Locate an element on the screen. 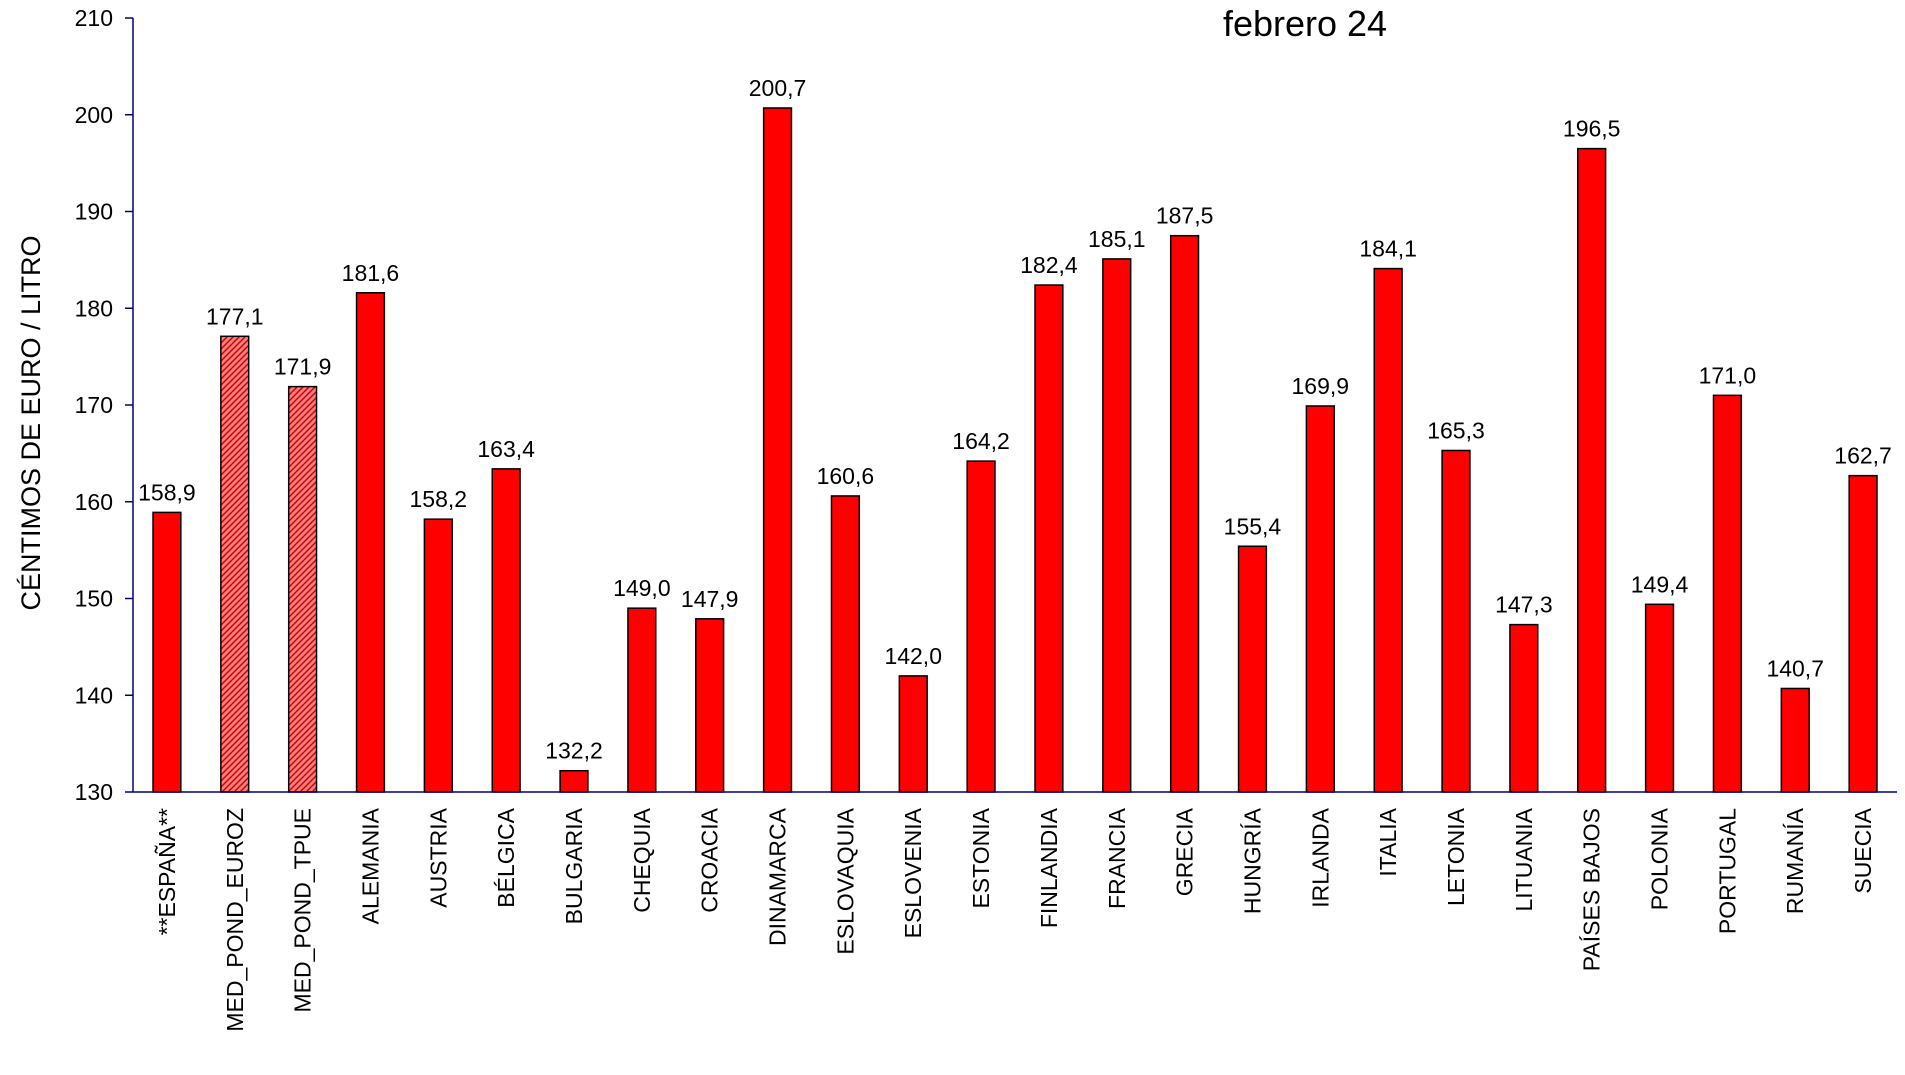 The image size is (1905, 1075). y-tick-label: 150 is located at coordinates (94, 599).